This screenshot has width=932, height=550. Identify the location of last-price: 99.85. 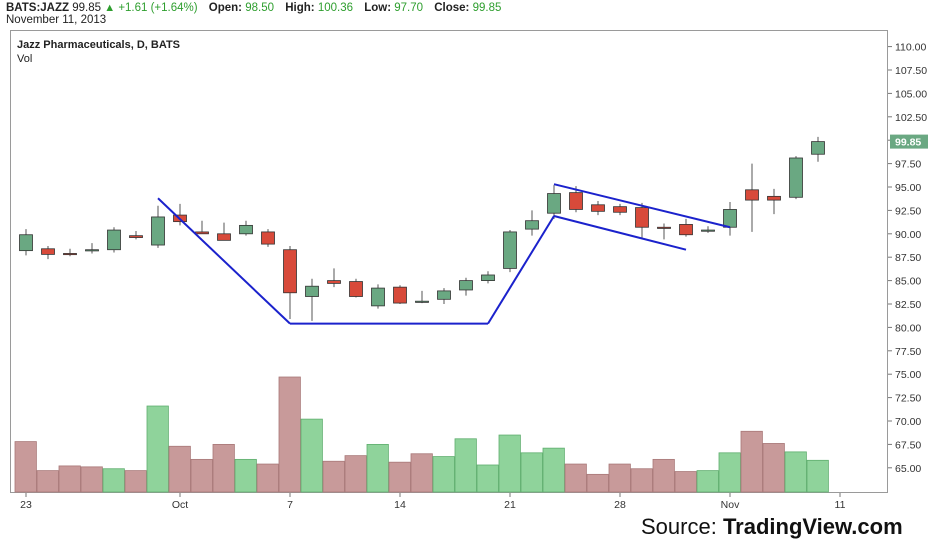
(87, 8).